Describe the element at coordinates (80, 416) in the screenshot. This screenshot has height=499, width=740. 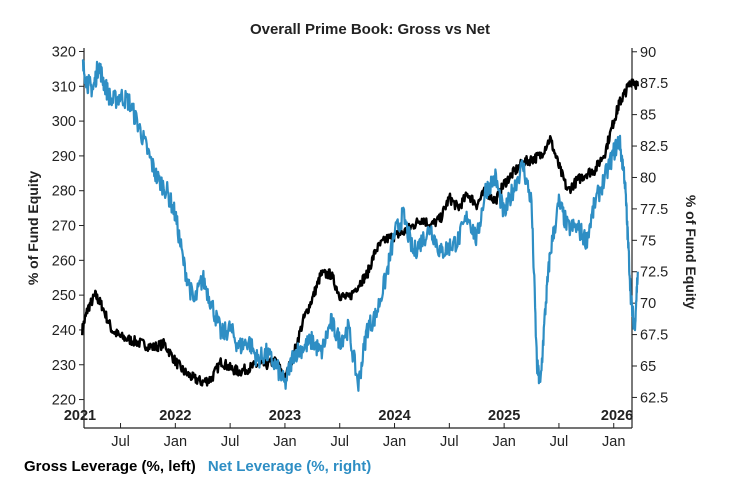
I see `year-label: 2021` at that location.